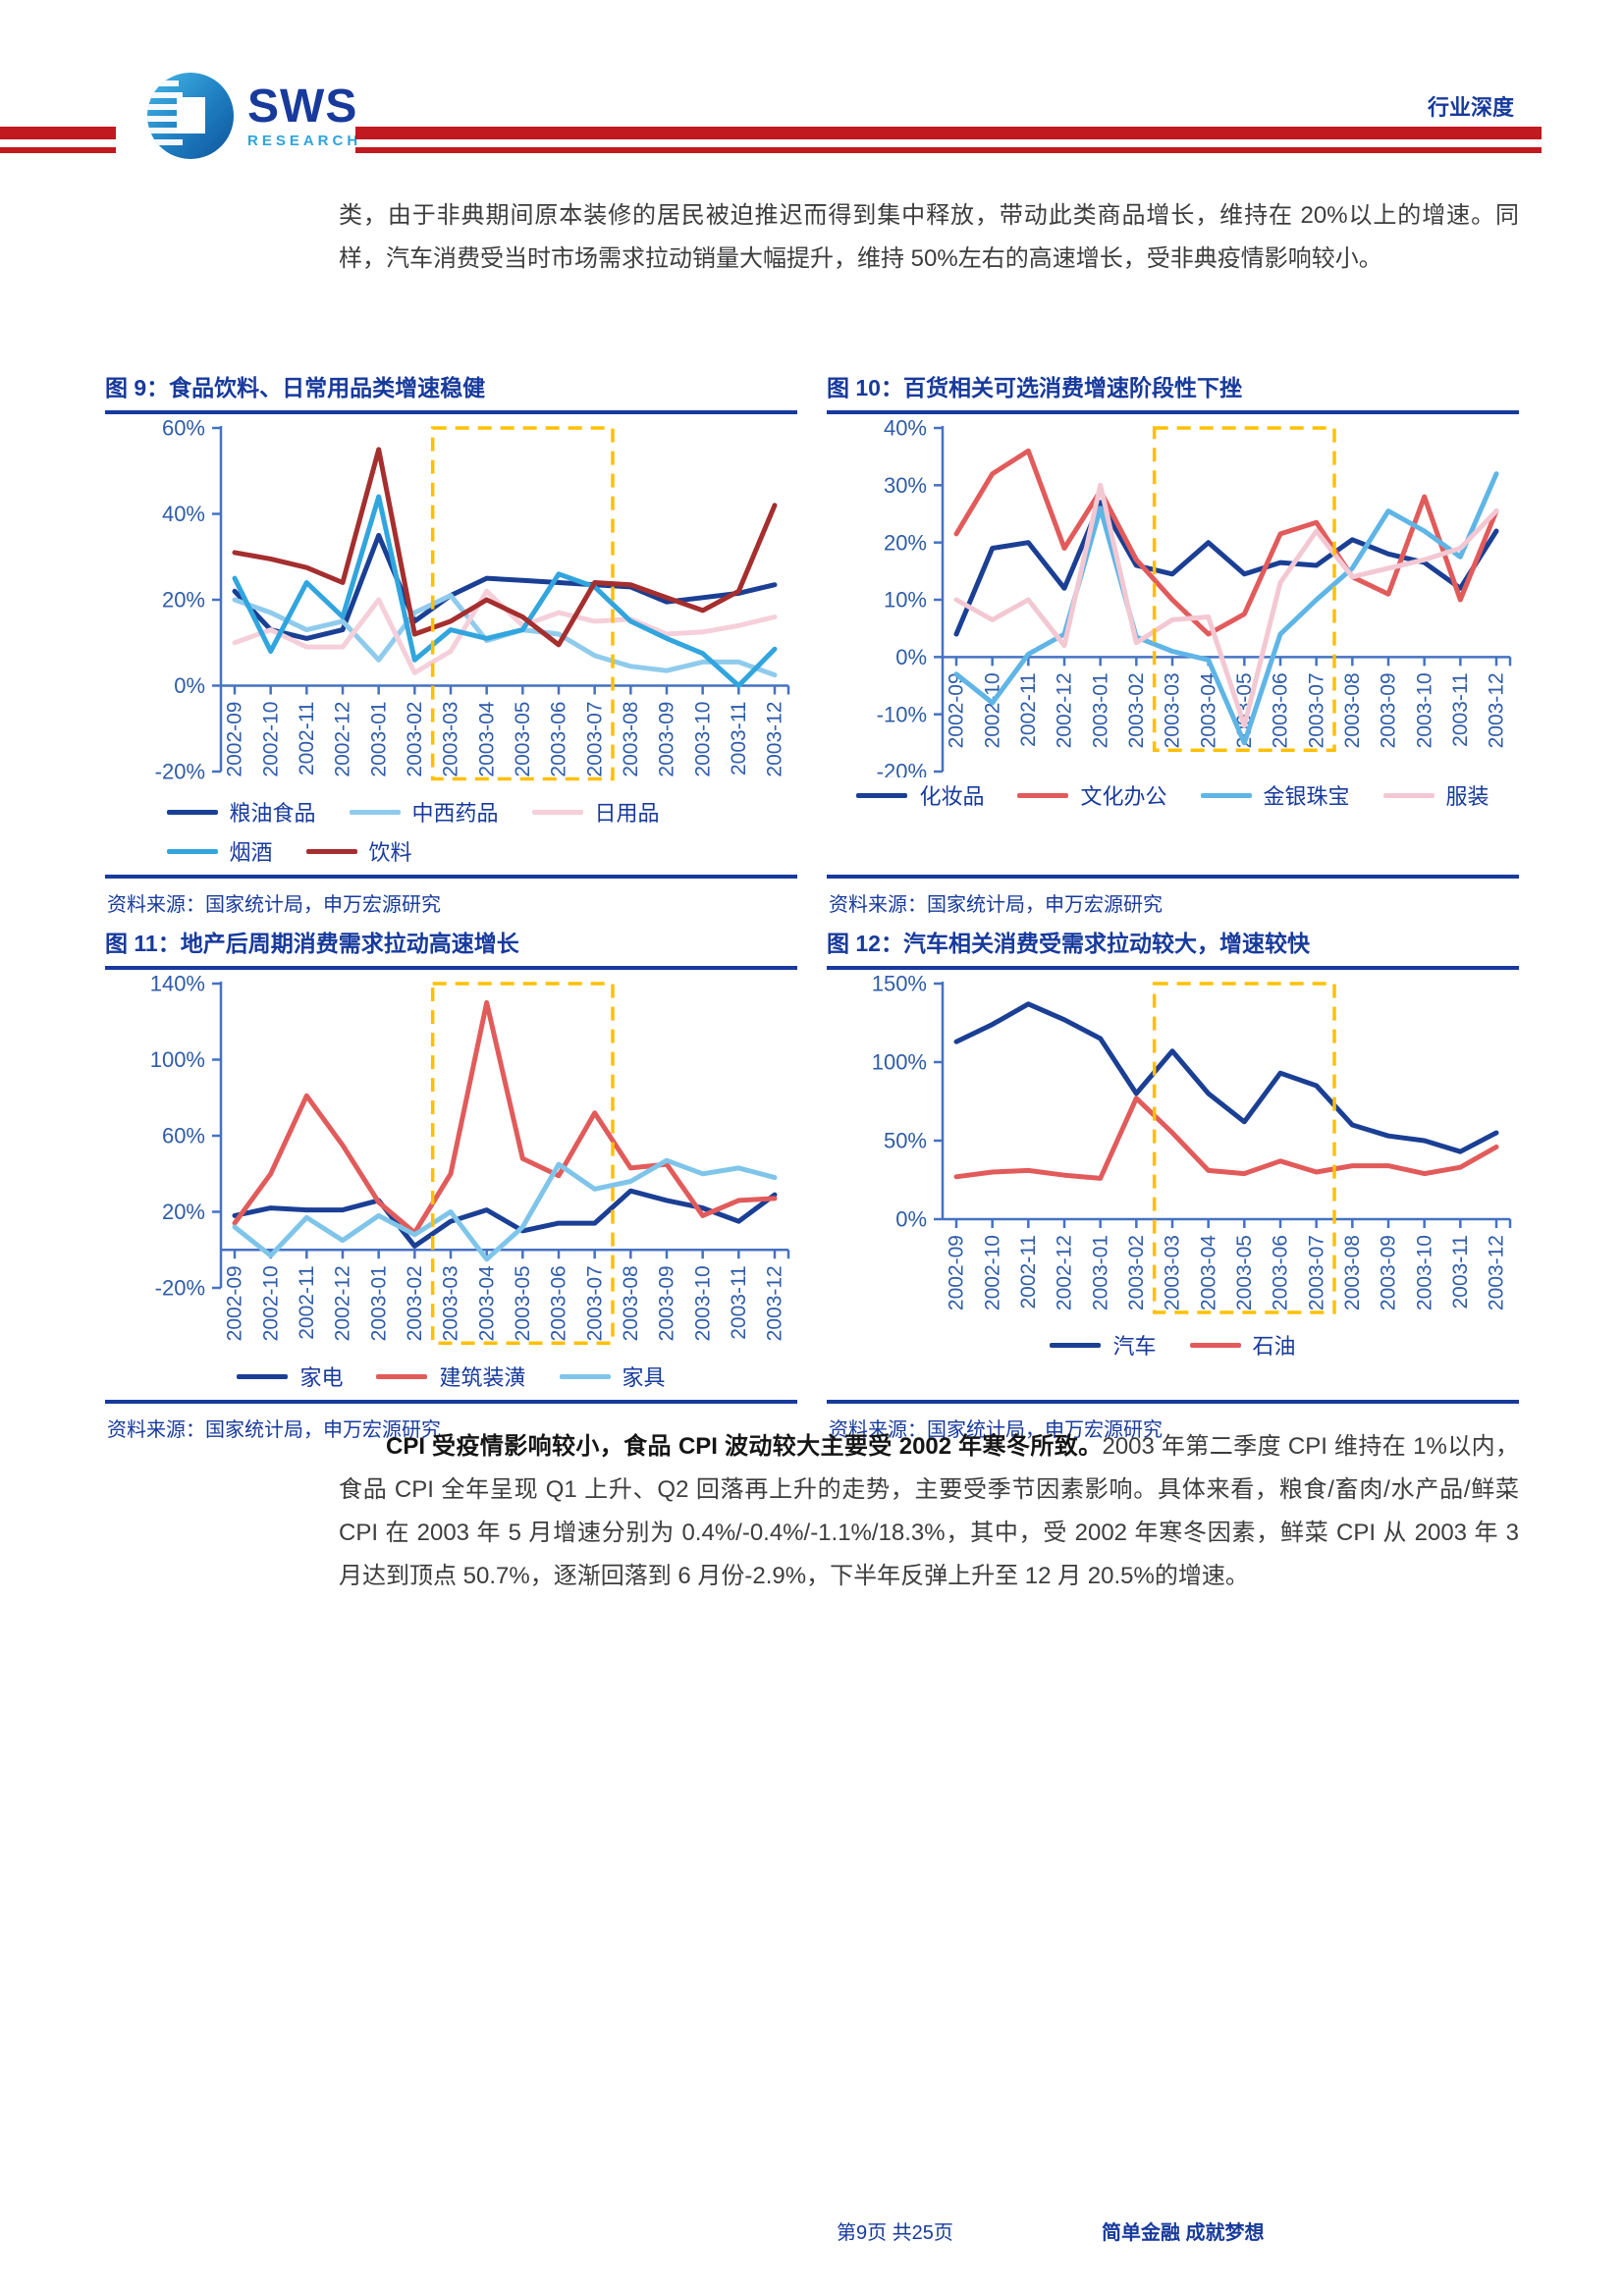 Image resolution: width=1624 pixels, height=2296 pixels. Describe the element at coordinates (1173, 393) in the screenshot. I see `figure-10-title: 图 10：百货相关可选消费增速阶段性下挫` at that location.